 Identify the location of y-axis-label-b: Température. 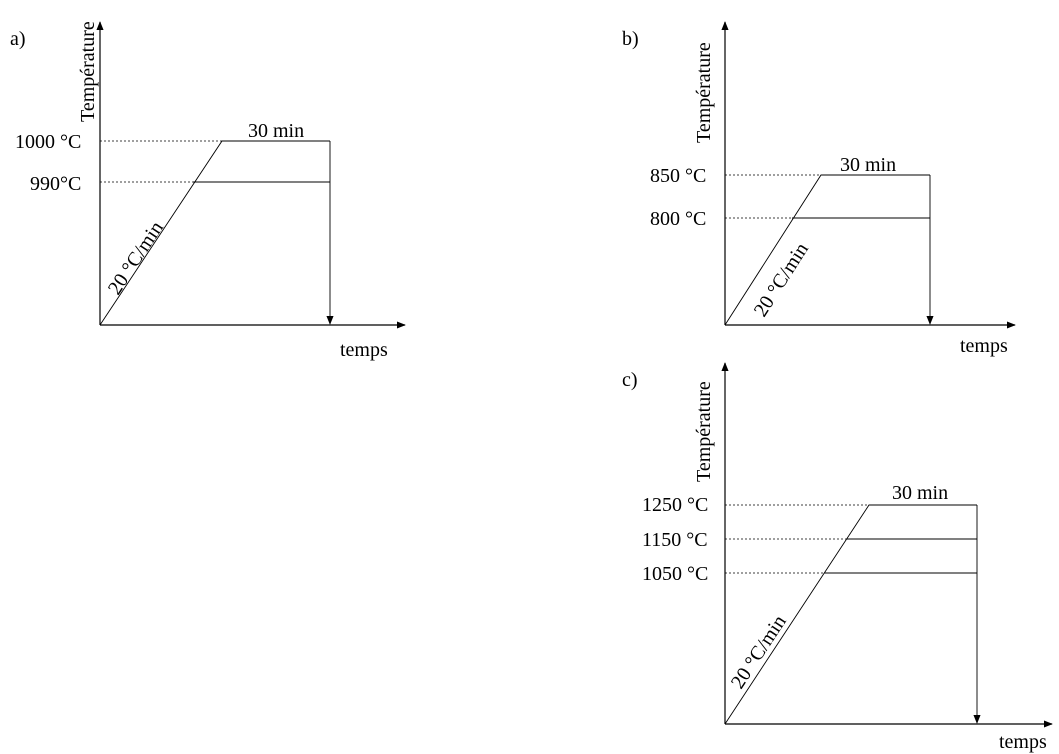
(704, 92).